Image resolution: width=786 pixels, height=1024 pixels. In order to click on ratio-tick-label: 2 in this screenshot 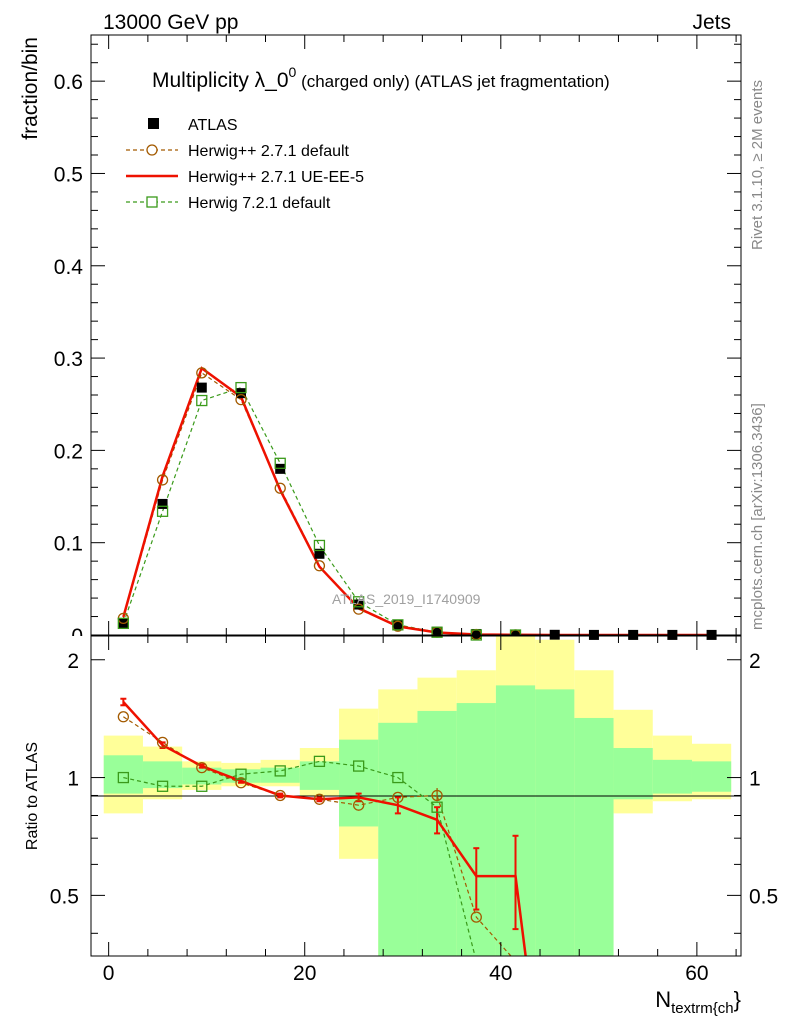, I will do `click(73, 661)`.